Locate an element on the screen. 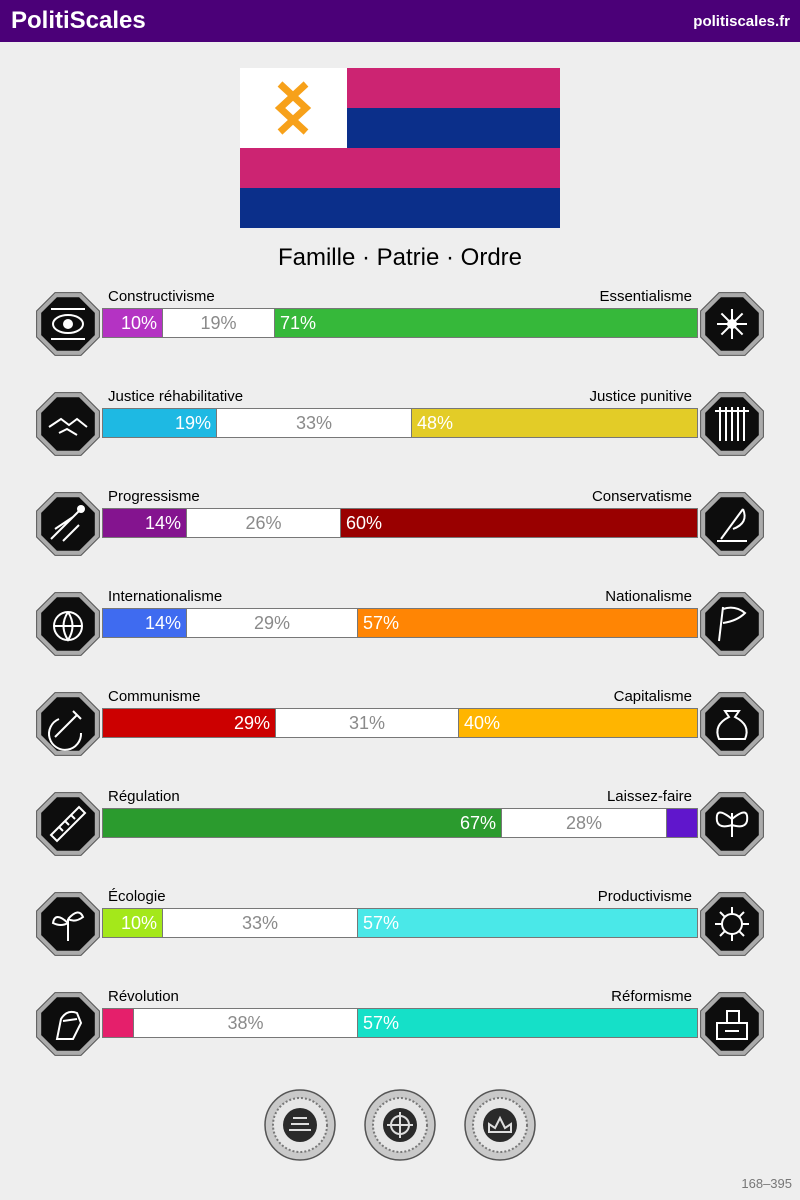  axis-bar: 10% 33% 57% is located at coordinates (400, 923).